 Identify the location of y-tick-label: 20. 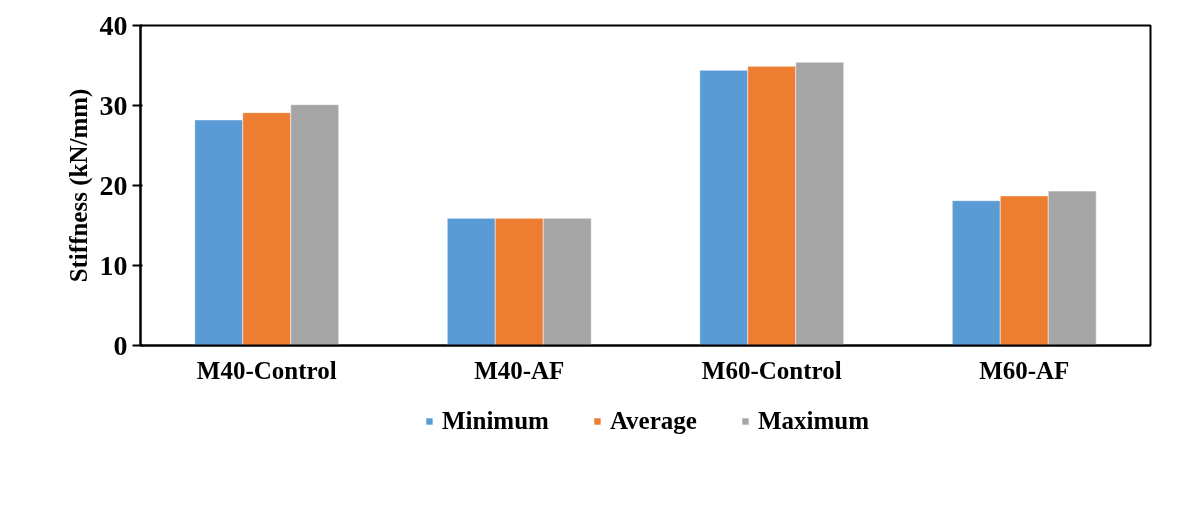
(113, 185).